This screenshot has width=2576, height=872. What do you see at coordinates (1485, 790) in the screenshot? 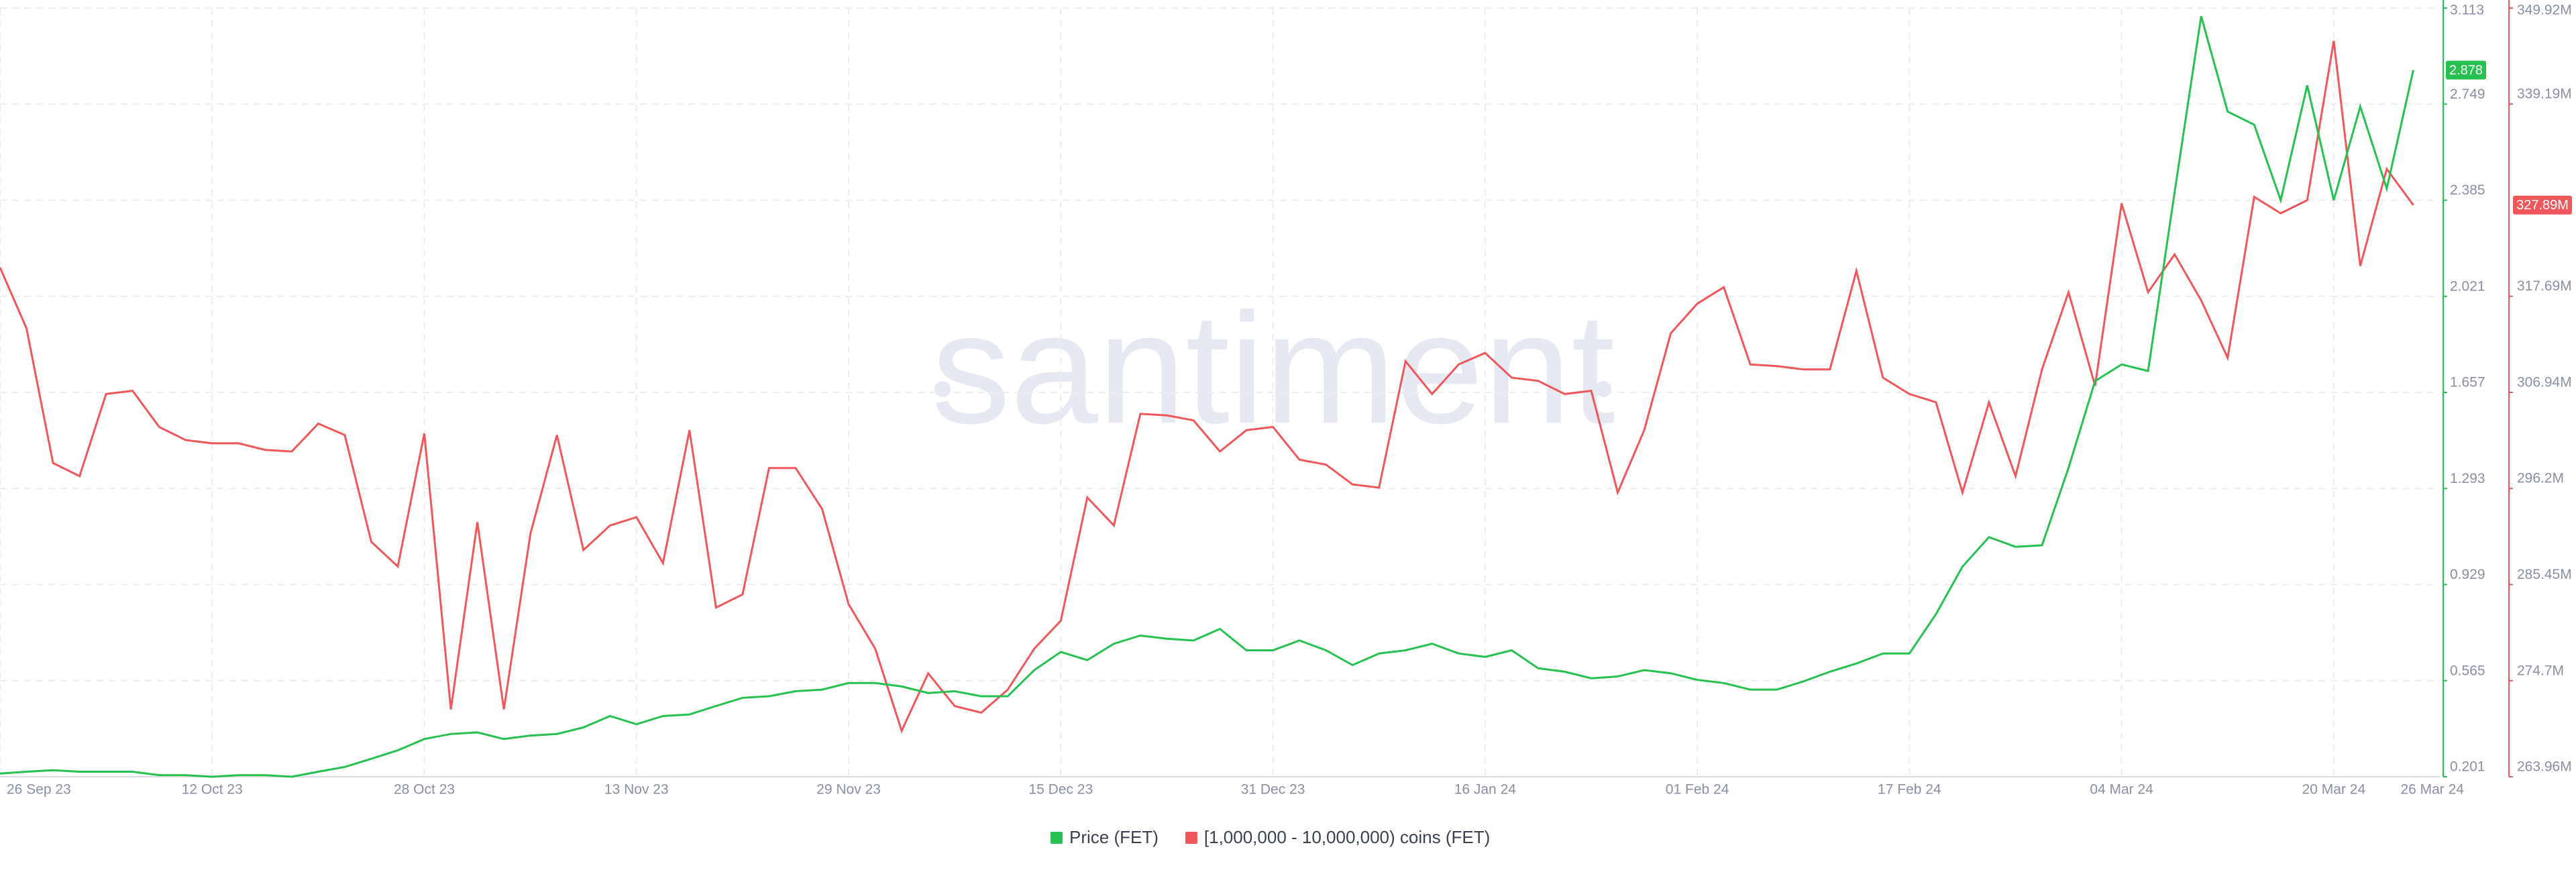
I see `x-tick-label: 16 Jan 24` at bounding box center [1485, 790].